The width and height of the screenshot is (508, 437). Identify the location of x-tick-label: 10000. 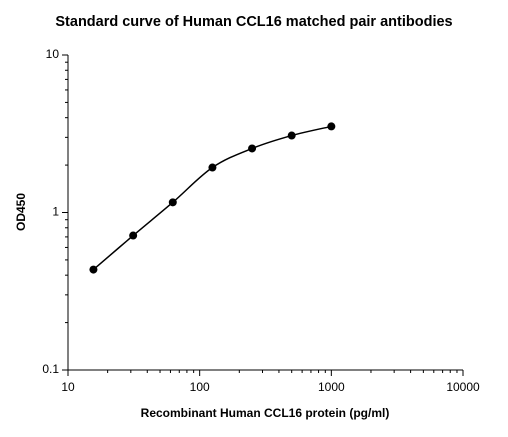
(463, 387).